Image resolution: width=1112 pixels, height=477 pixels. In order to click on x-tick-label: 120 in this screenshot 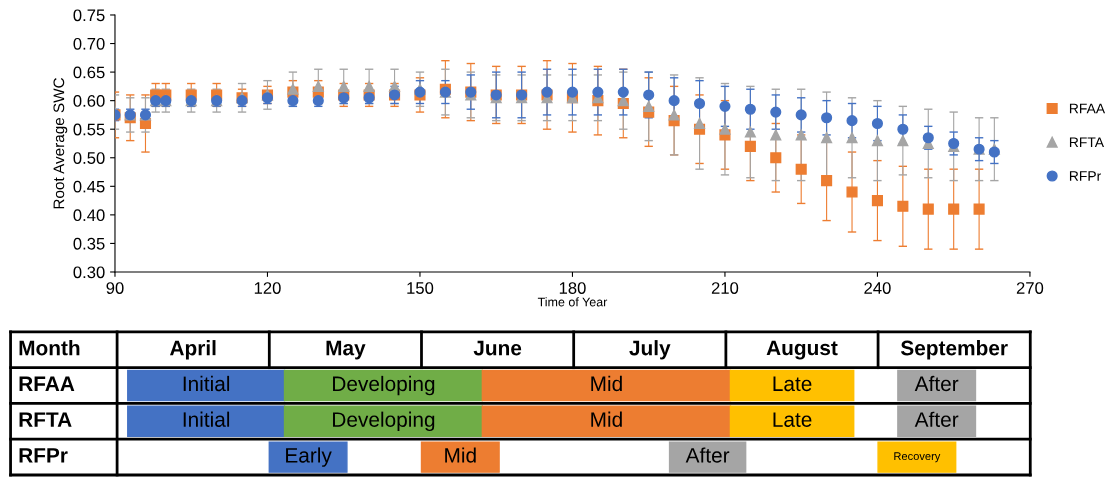, I will do `click(267, 288)`.